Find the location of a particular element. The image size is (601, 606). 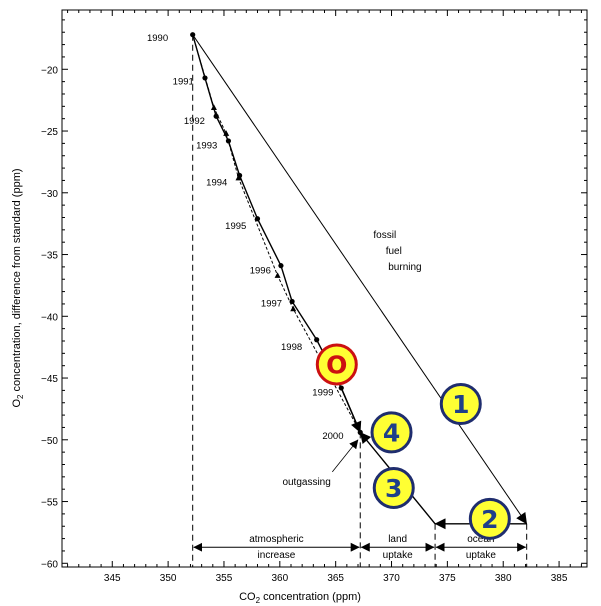

year-label: 1996 is located at coordinates (260, 270).